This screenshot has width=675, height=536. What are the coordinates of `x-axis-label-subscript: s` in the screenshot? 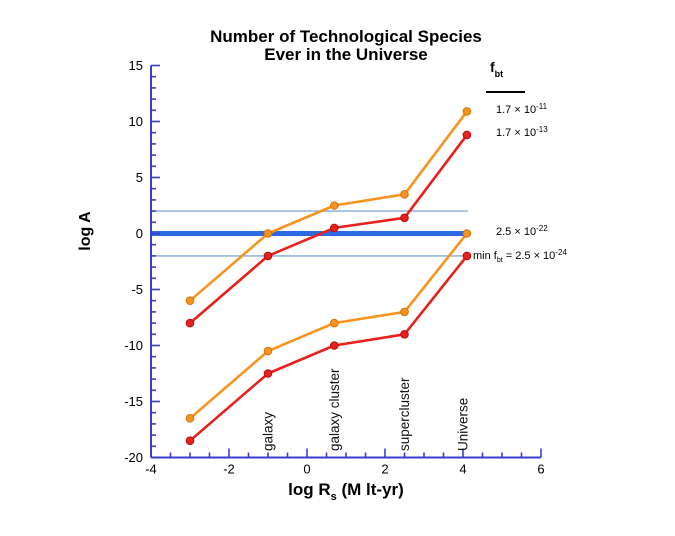 It's located at (333, 497).